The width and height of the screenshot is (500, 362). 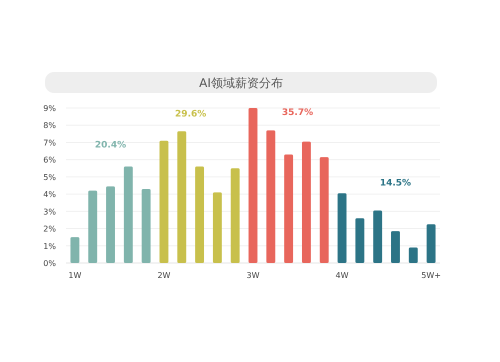 What do you see at coordinates (342, 275) in the screenshot?
I see `x-tick-label: 4W` at bounding box center [342, 275].